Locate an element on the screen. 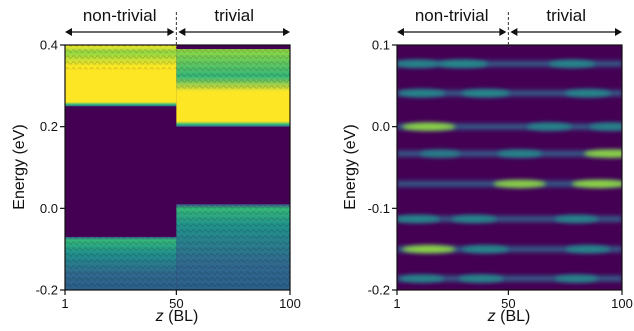 The width and height of the screenshot is (634, 331). left-x-axis-label: z (BL) is located at coordinates (177, 316).